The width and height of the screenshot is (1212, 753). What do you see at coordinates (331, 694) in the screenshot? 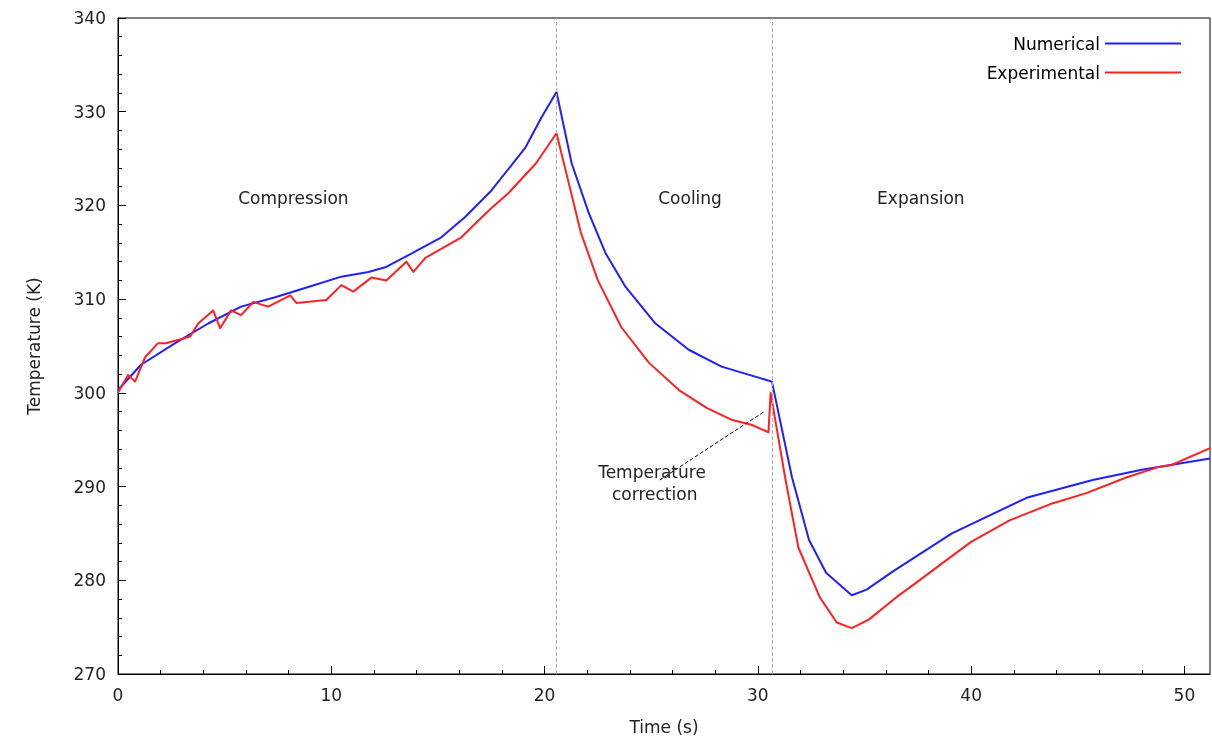
I see `x-tick-label: 10` at bounding box center [331, 694].